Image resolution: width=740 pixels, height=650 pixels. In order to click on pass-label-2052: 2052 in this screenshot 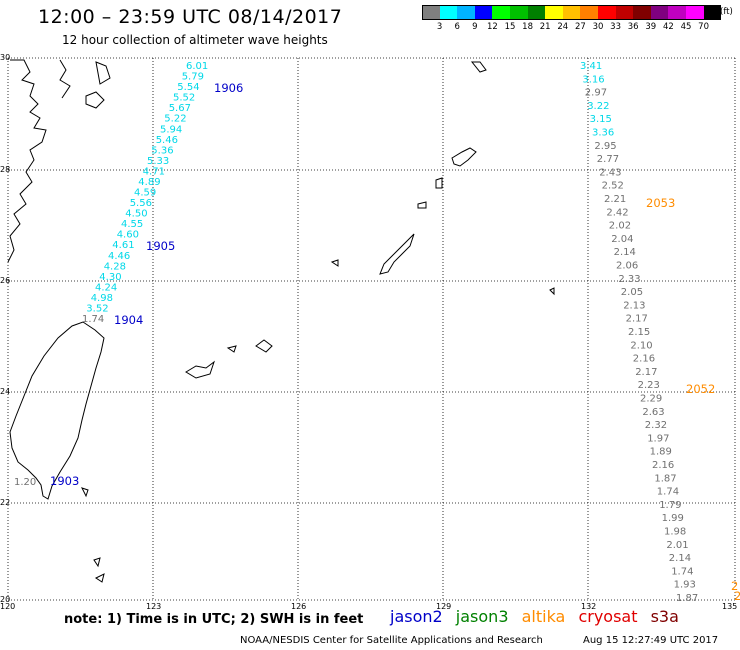, I will do `click(700, 389)`.